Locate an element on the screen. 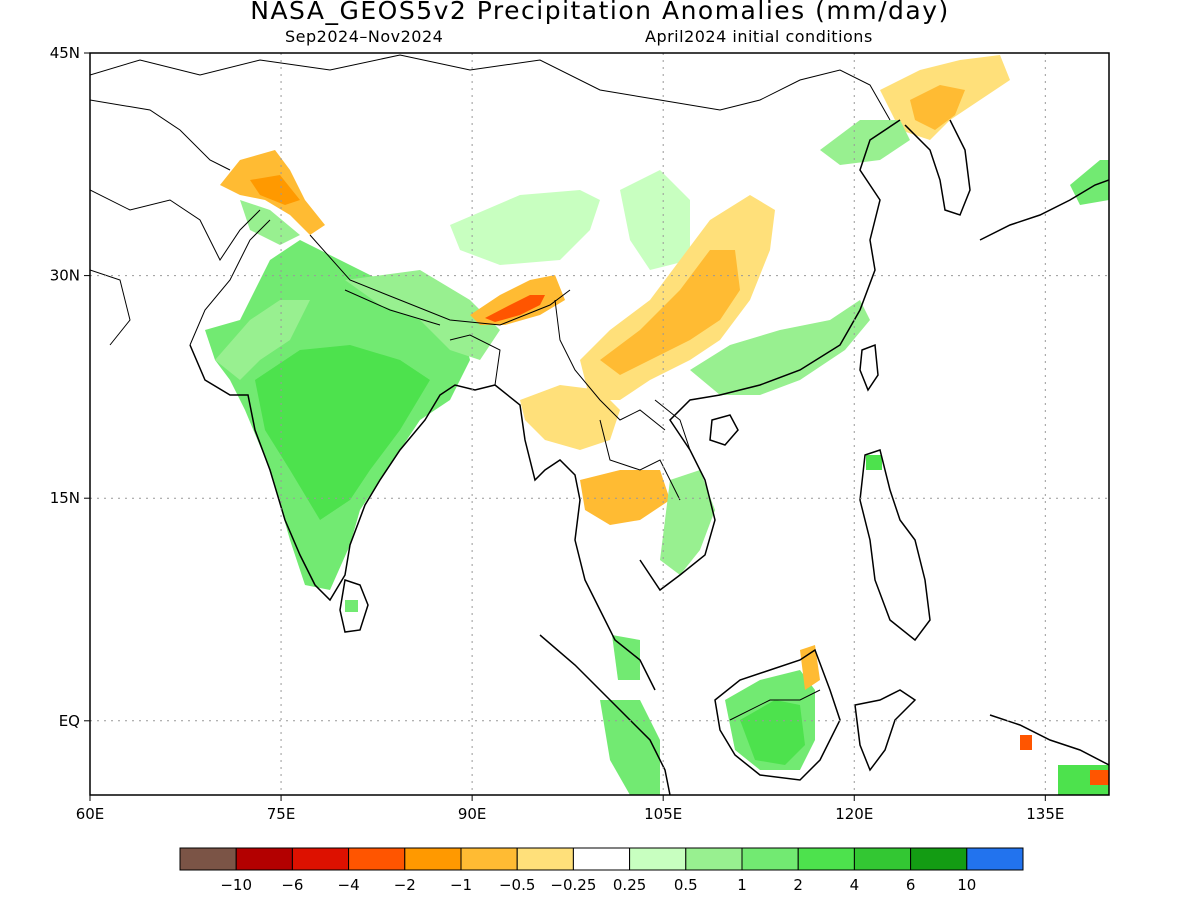 The height and width of the screenshot is (900, 1200). anomaly-region-malaya-wet is located at coordinates (626, 657).